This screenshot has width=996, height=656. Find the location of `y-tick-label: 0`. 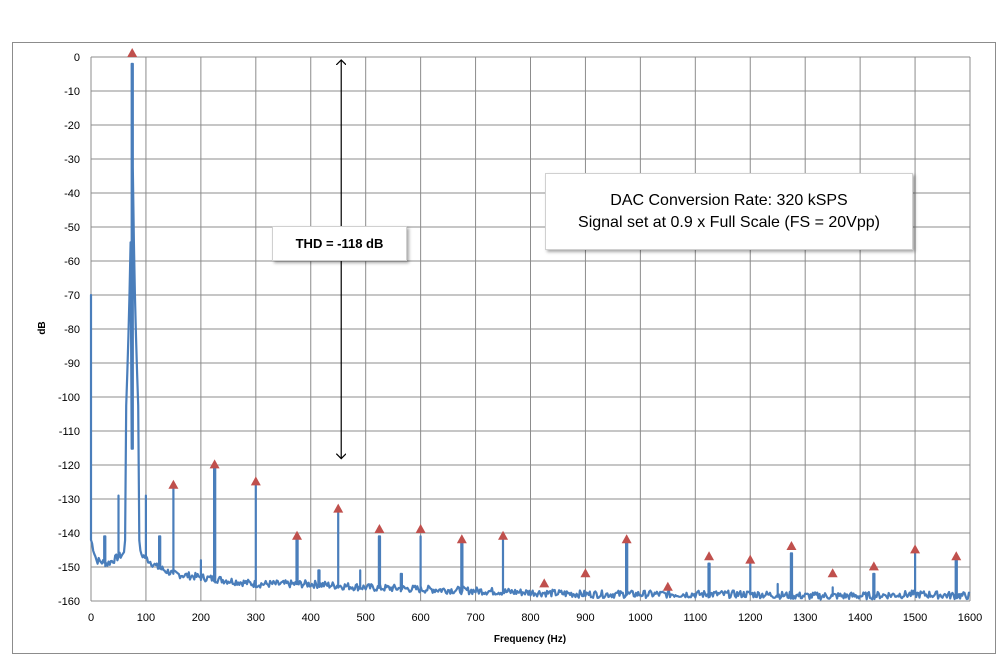

y-tick-label: 0 is located at coordinates (77, 58).